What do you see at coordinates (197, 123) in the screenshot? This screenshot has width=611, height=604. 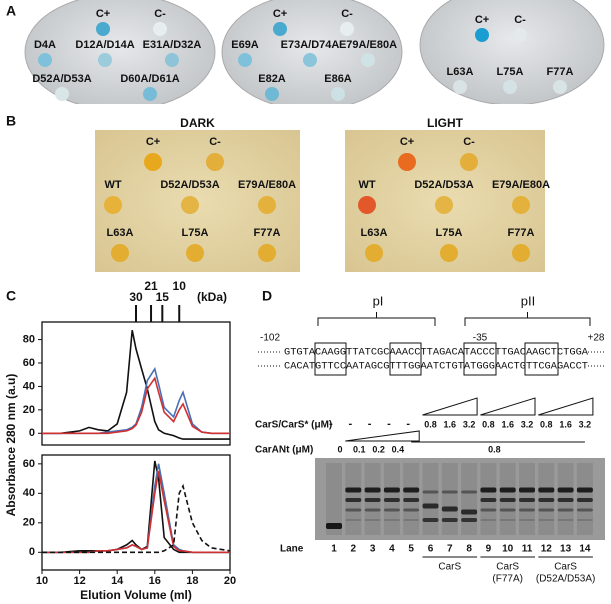 I see `label: DARK` at bounding box center [197, 123].